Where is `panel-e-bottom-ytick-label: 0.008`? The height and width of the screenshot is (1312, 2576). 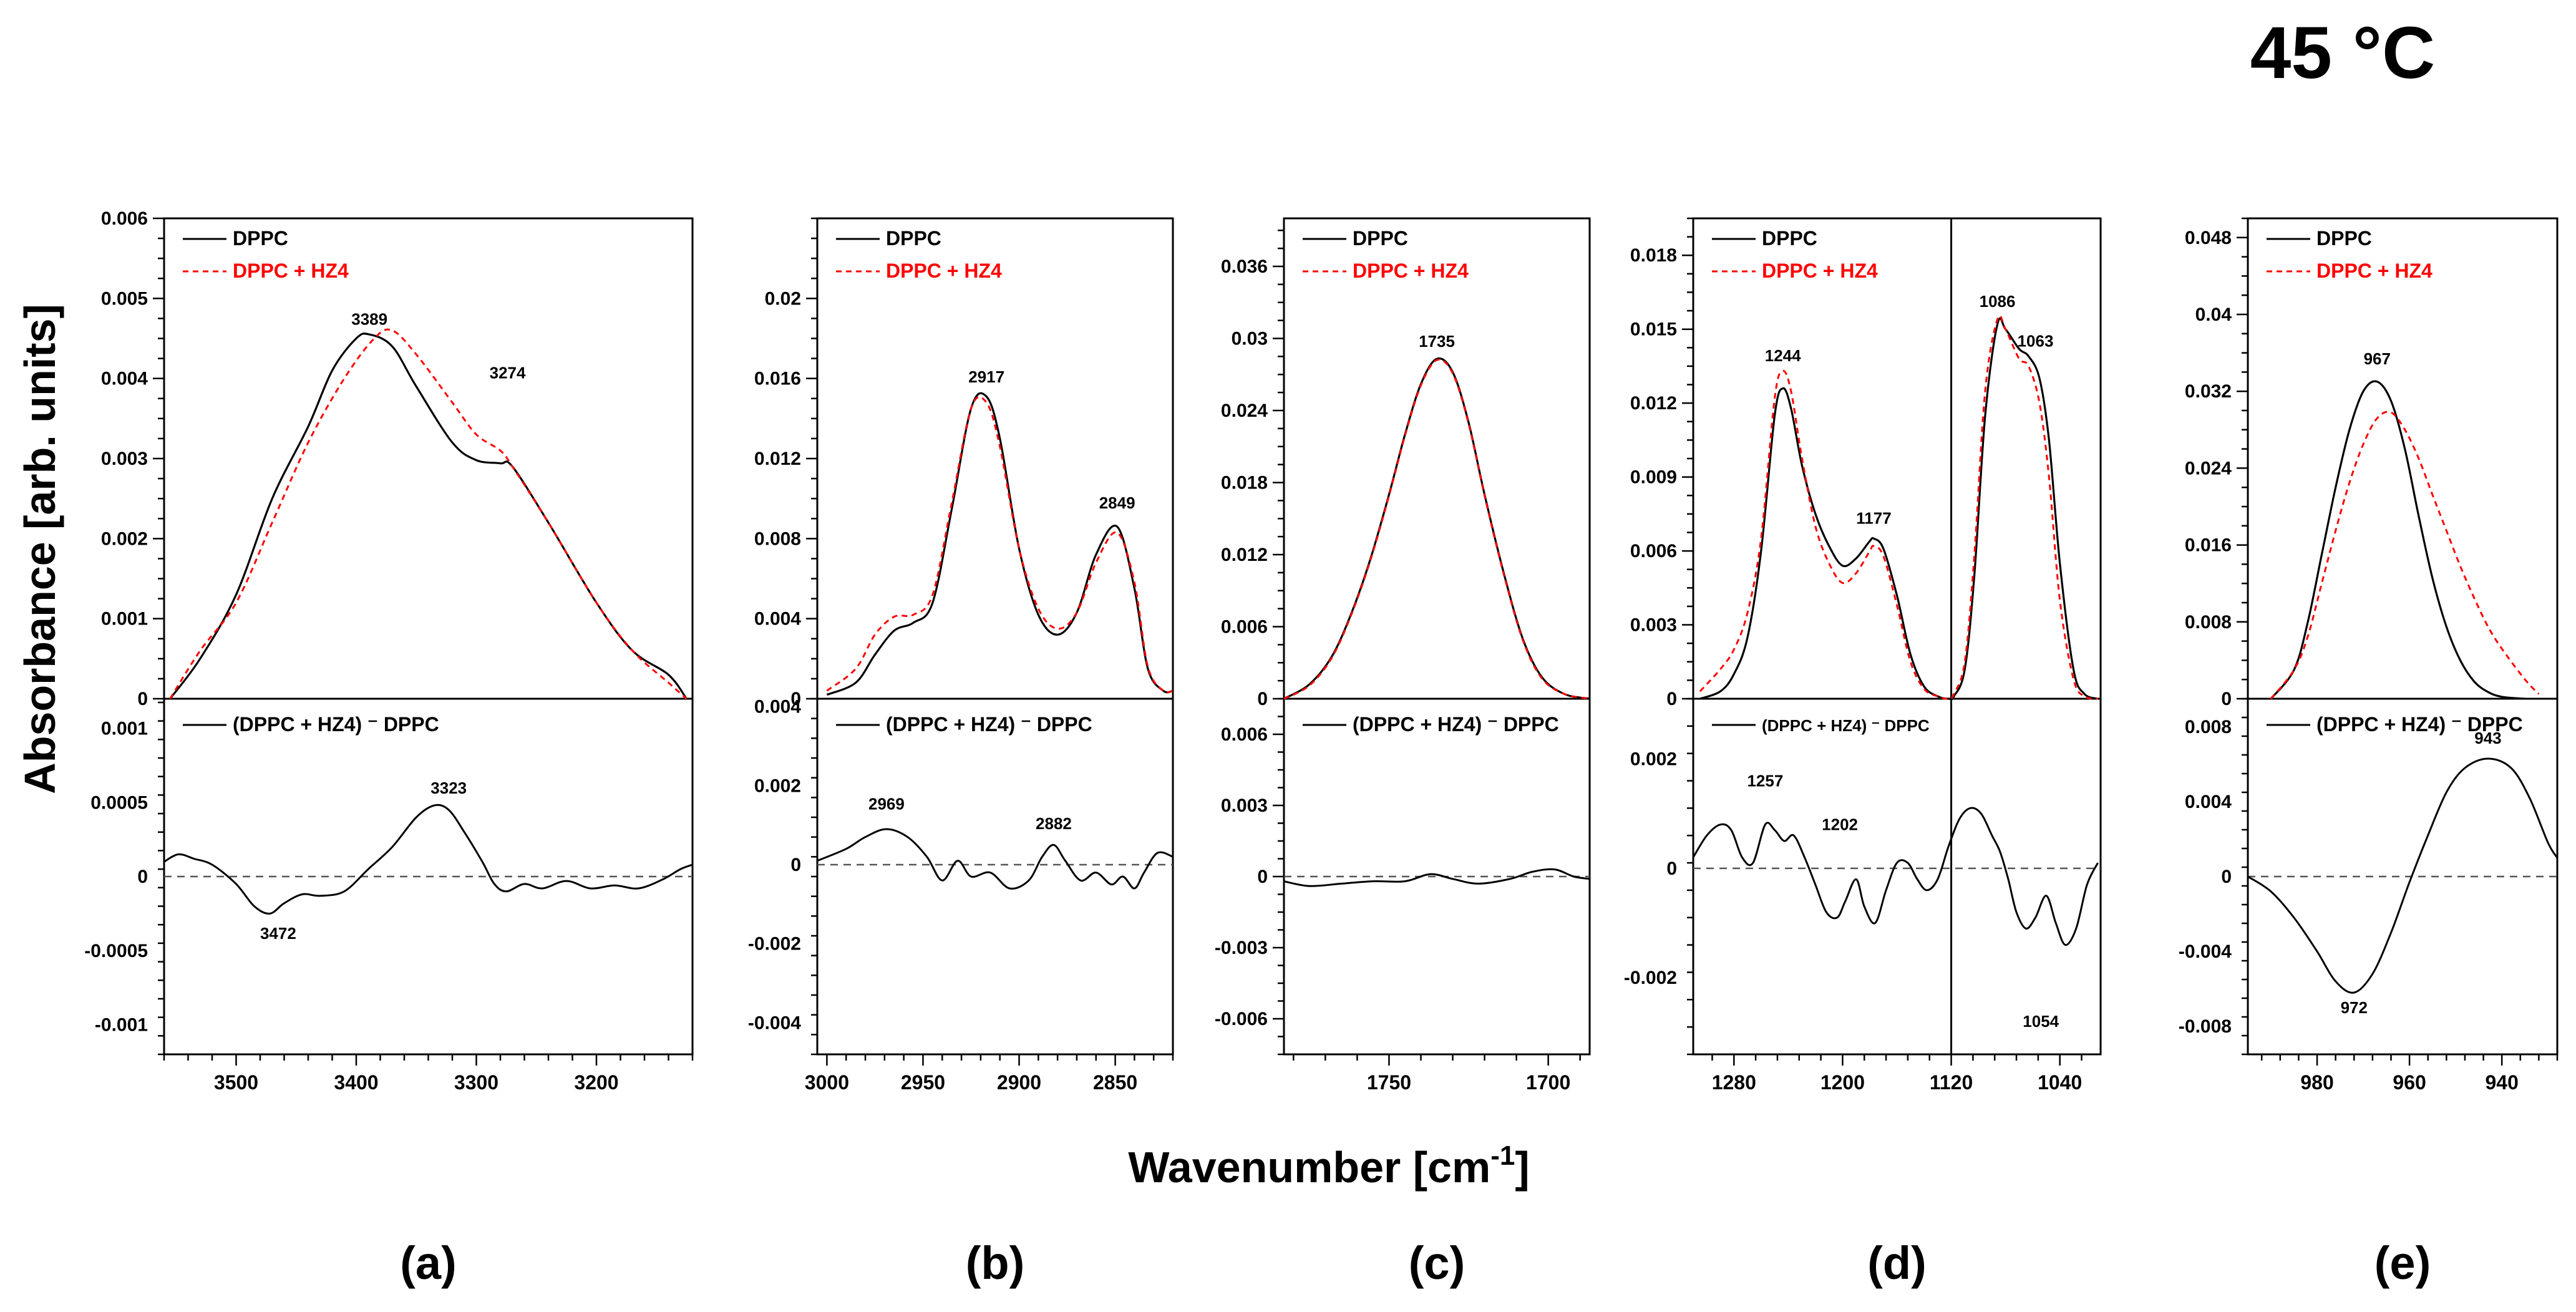
panel-e-bottom-ytick-label: 0.008 is located at coordinates (2208, 727).